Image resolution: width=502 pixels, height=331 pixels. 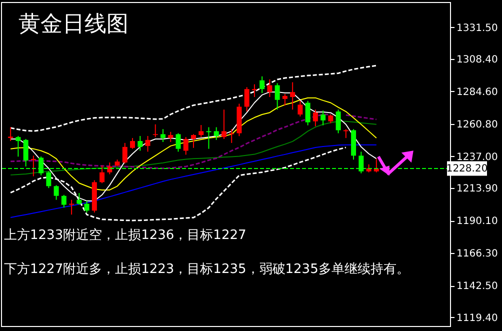 What do you see at coordinates (477, 28) in the screenshot?
I see `y-tick-label: 1331.50` at bounding box center [477, 28].